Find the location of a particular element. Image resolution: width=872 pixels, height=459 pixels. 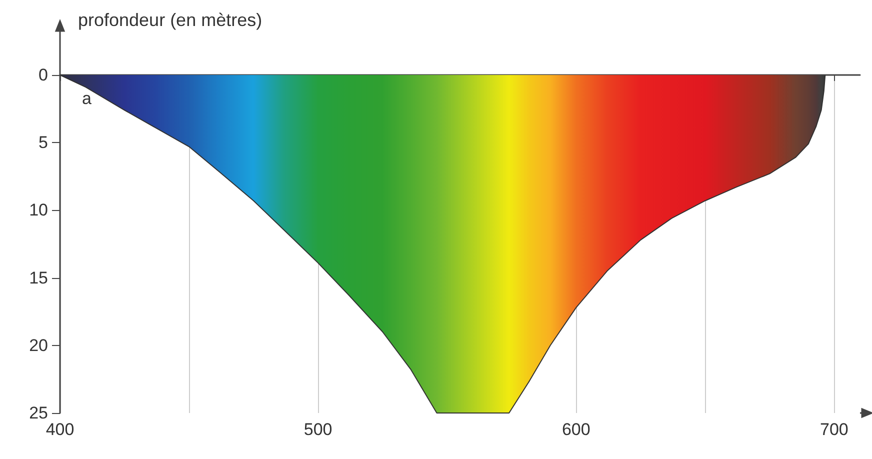

y-axis-title: profondeur (en mètres) is located at coordinates (170, 20).